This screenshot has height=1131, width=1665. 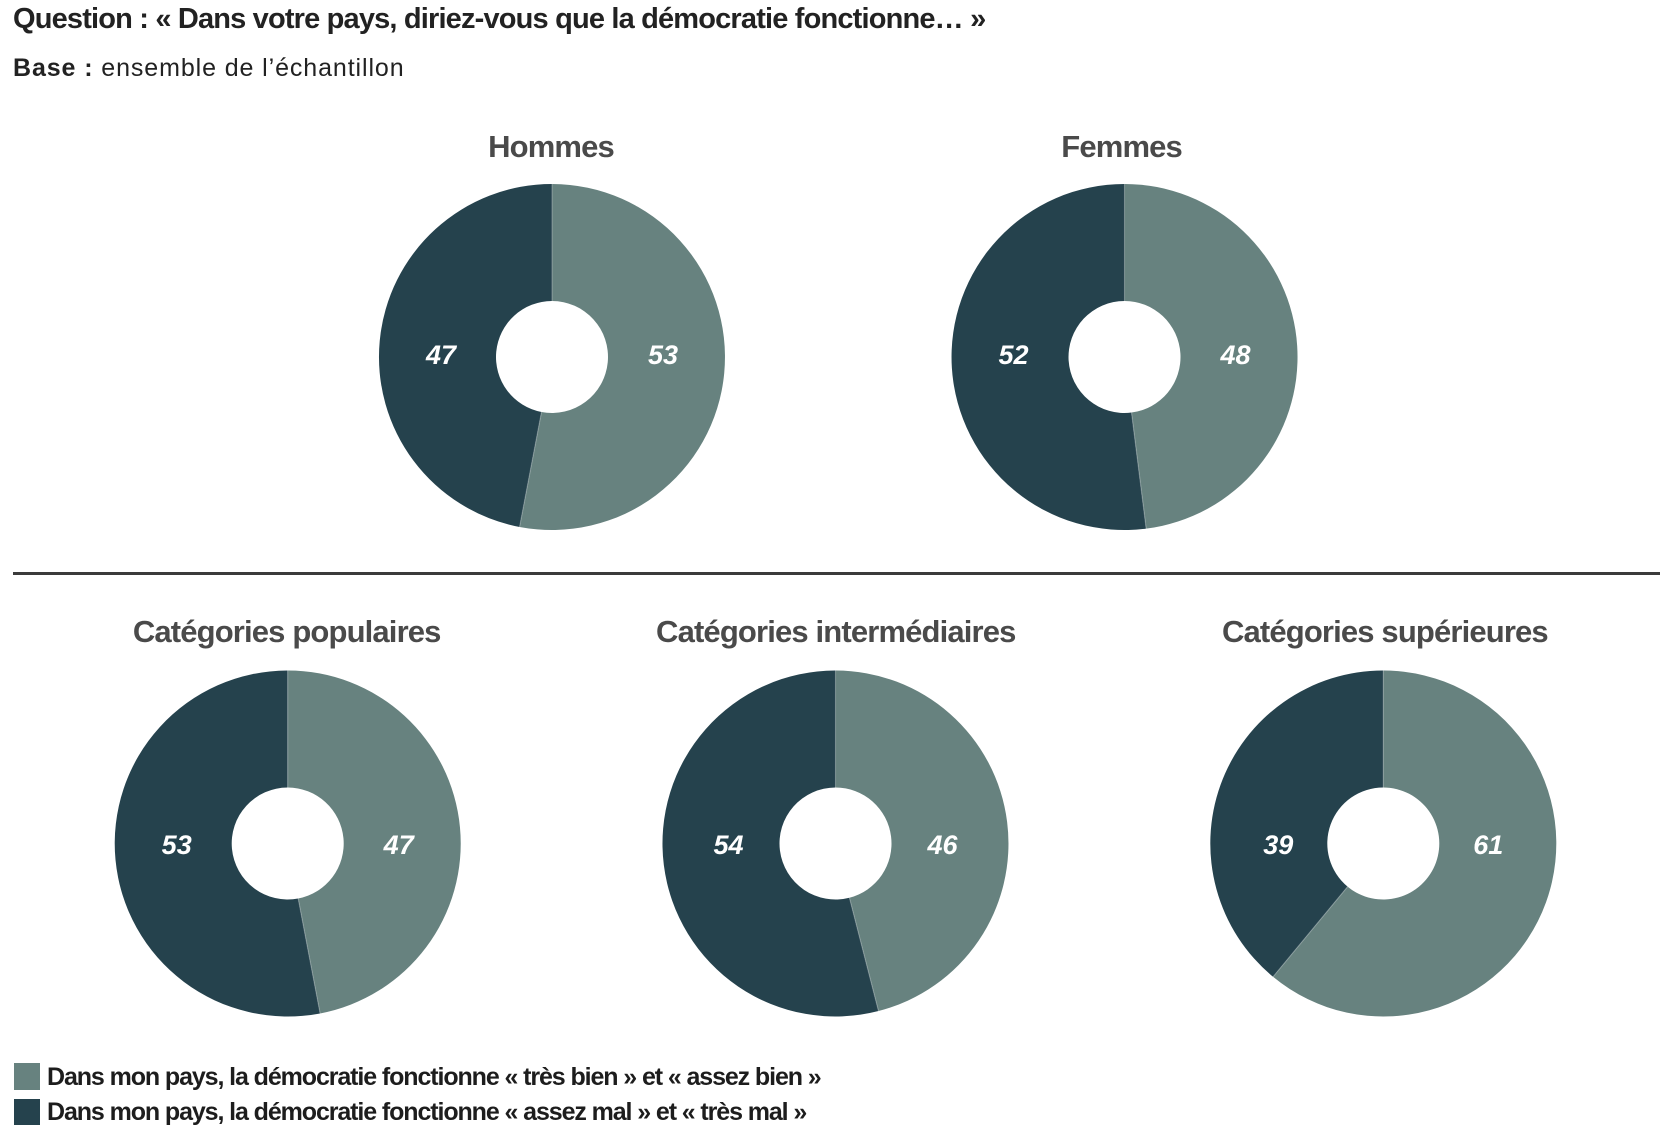 What do you see at coordinates (728, 845) in the screenshot?
I see `svg-text: 54` at bounding box center [728, 845].